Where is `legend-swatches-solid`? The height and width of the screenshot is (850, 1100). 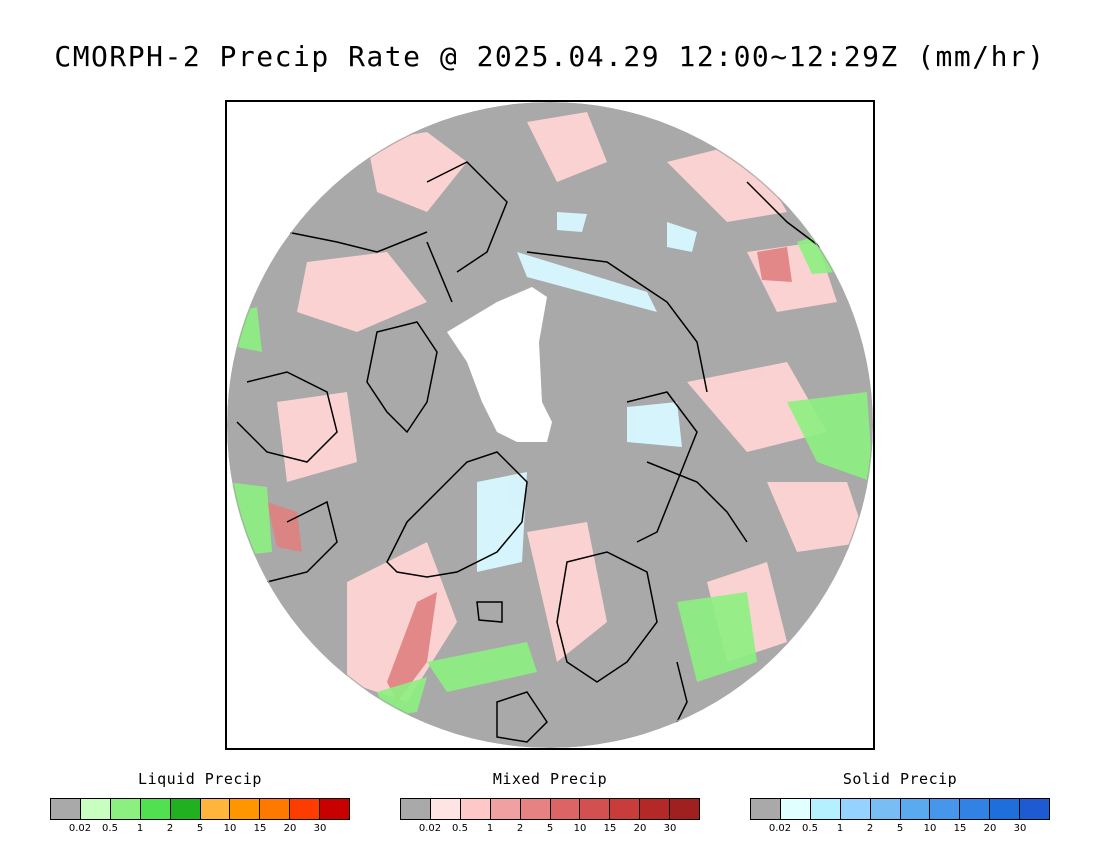
legend-swatches-solid is located at coordinates (900, 809).